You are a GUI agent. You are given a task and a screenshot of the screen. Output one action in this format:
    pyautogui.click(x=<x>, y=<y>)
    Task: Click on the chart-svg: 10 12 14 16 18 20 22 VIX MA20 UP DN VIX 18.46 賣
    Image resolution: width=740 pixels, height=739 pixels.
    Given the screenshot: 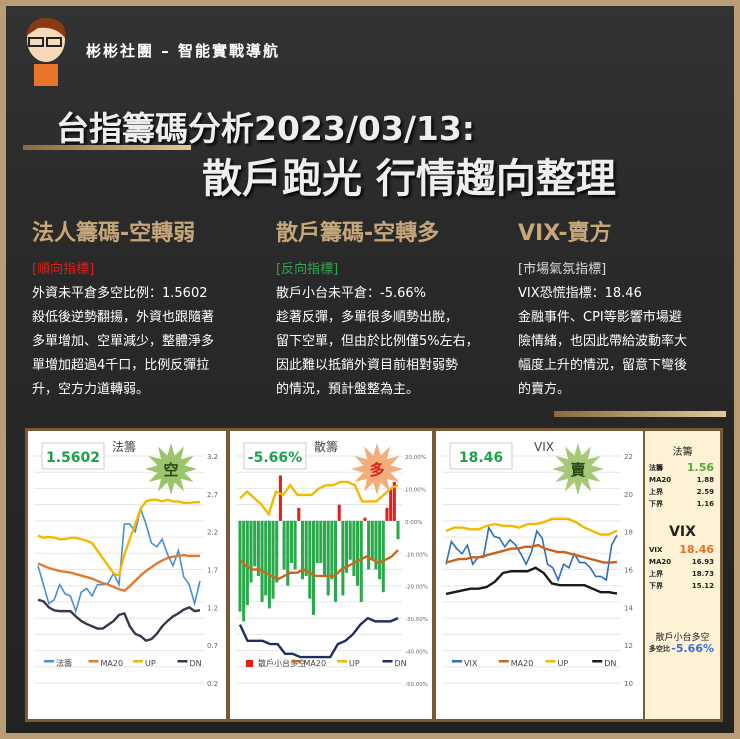 What is the action you would take?
    pyautogui.click(x=537, y=564)
    